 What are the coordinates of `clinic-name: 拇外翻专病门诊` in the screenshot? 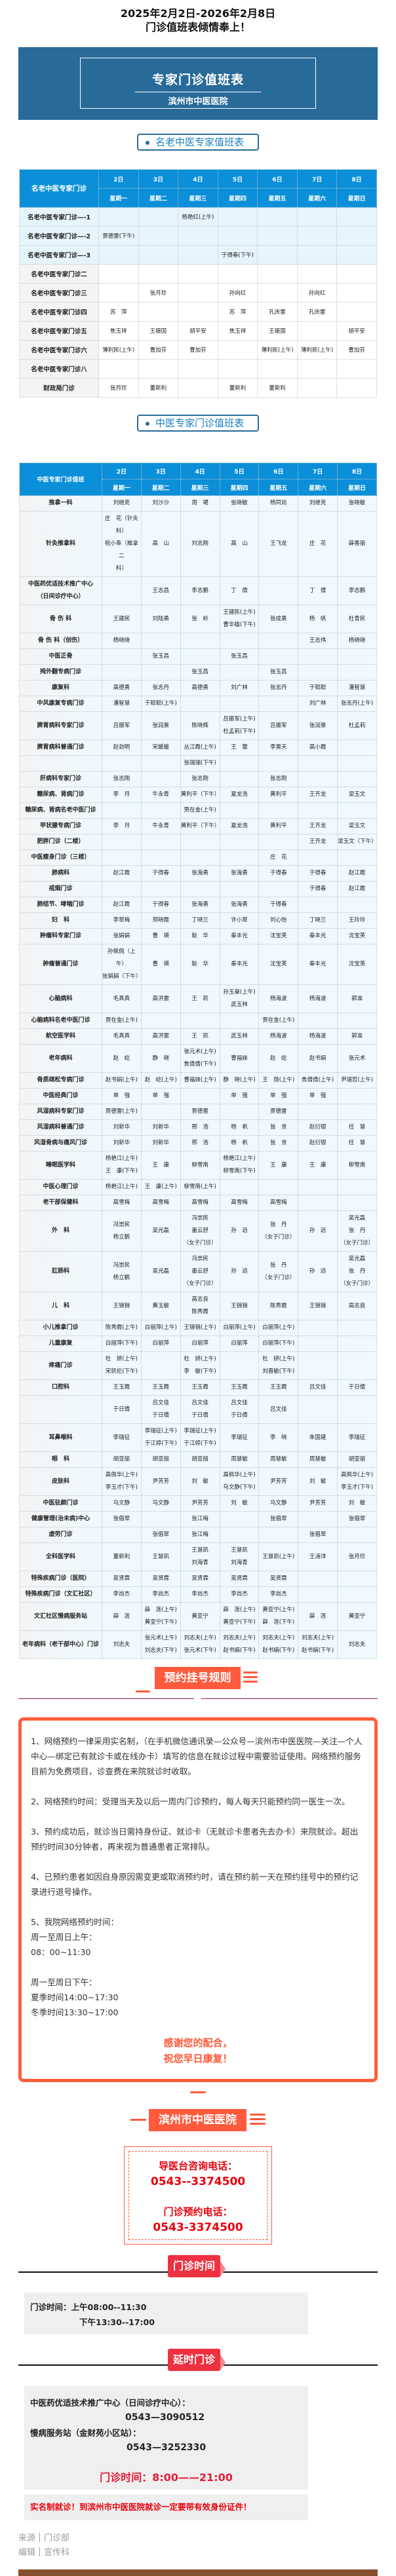 It's located at (61, 672).